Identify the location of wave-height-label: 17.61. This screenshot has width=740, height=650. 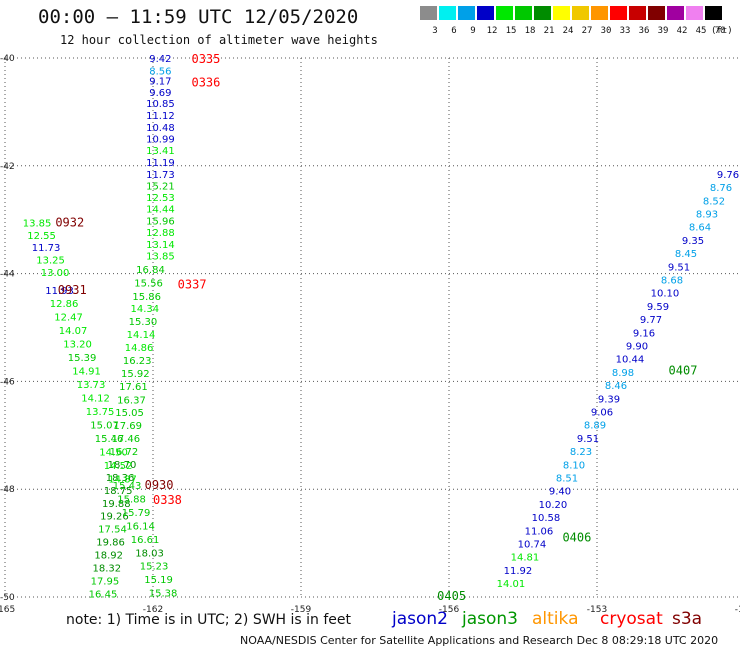
(133, 387).